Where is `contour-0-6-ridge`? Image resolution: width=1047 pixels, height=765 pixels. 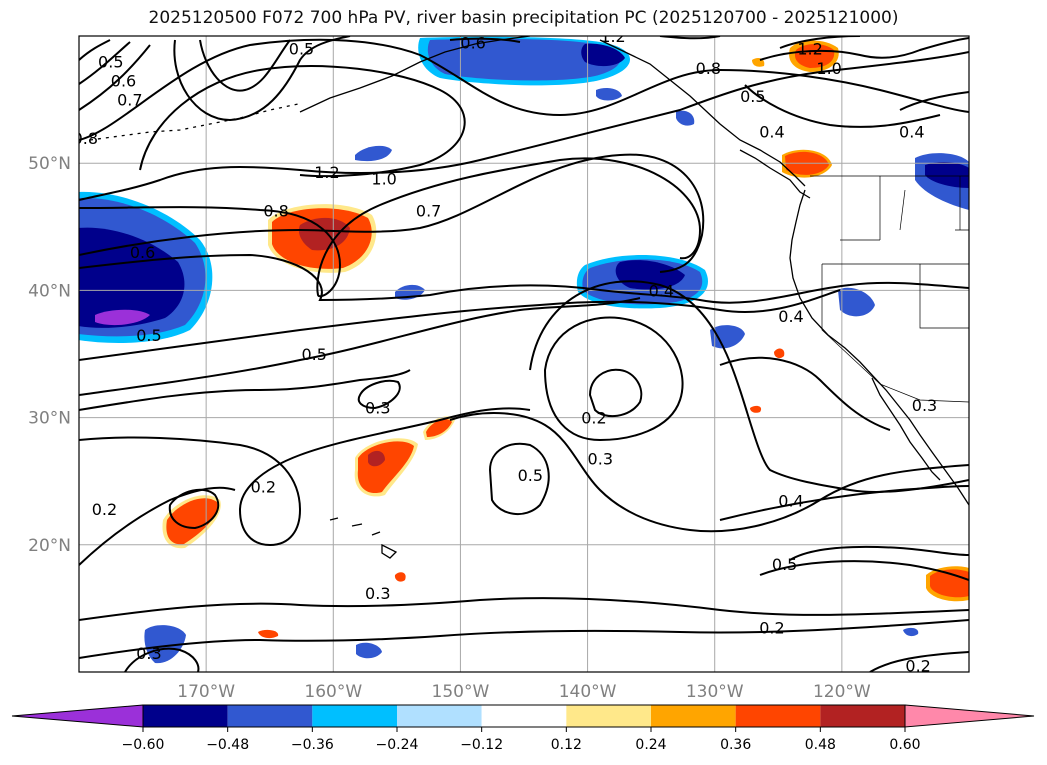
contour-0-6-ridge is located at coordinates (245, 65).